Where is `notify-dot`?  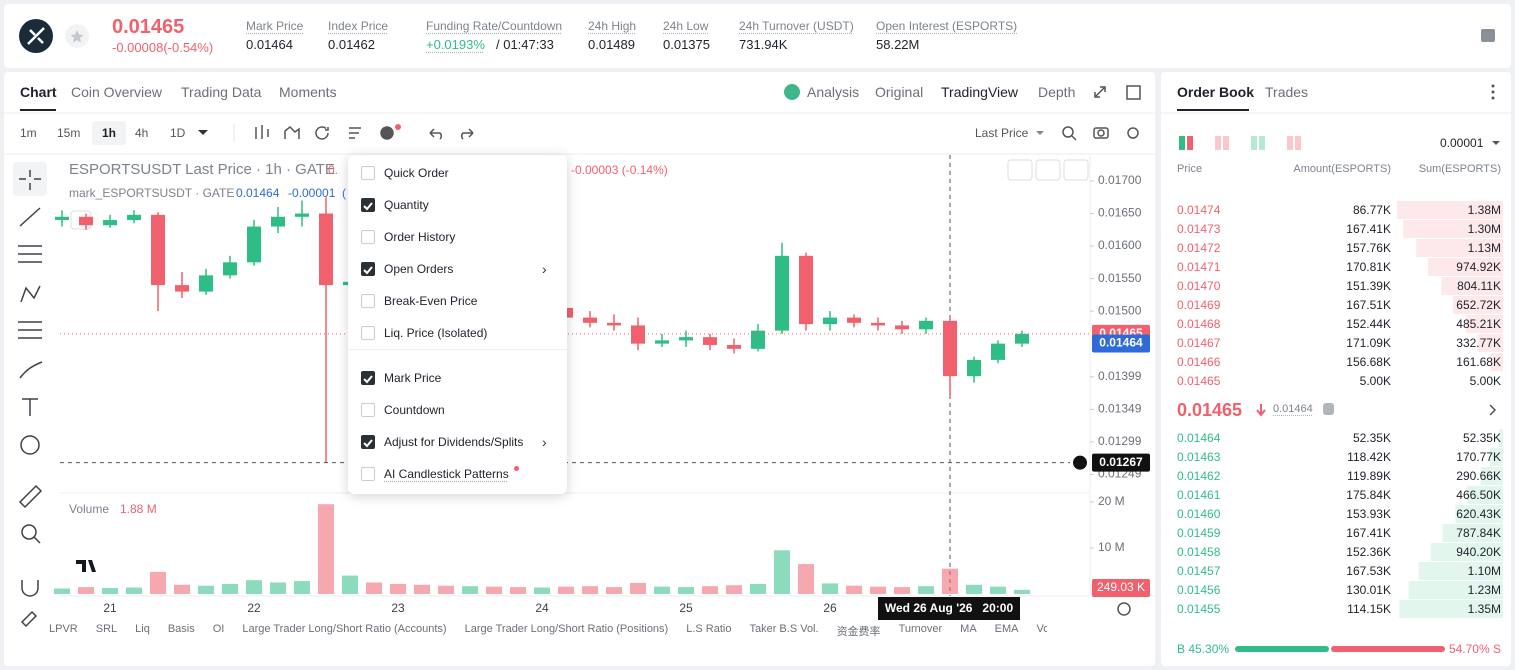 notify-dot is located at coordinates (398, 127).